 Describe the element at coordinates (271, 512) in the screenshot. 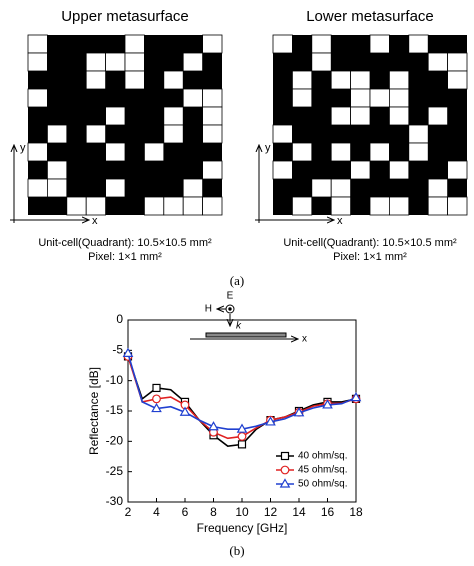

I see `x-tick-label: 12` at that location.